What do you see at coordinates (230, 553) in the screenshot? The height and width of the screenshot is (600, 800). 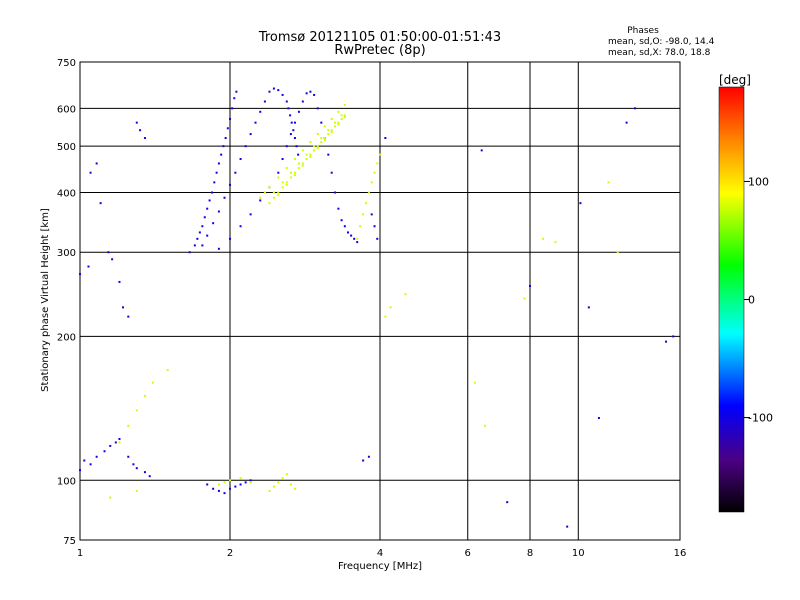 I see `x-tick-label: 2` at bounding box center [230, 553].